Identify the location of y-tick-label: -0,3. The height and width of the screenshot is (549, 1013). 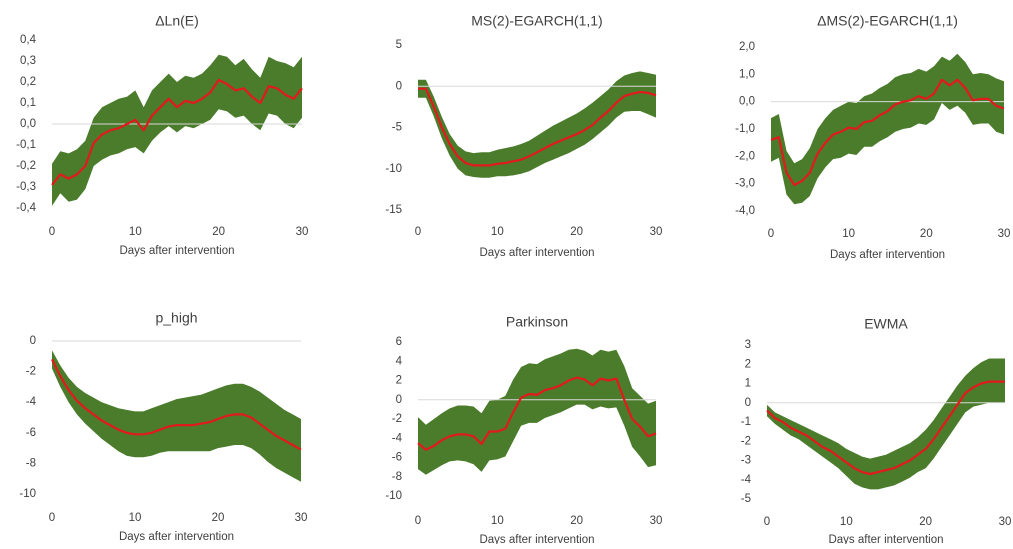
(26, 187).